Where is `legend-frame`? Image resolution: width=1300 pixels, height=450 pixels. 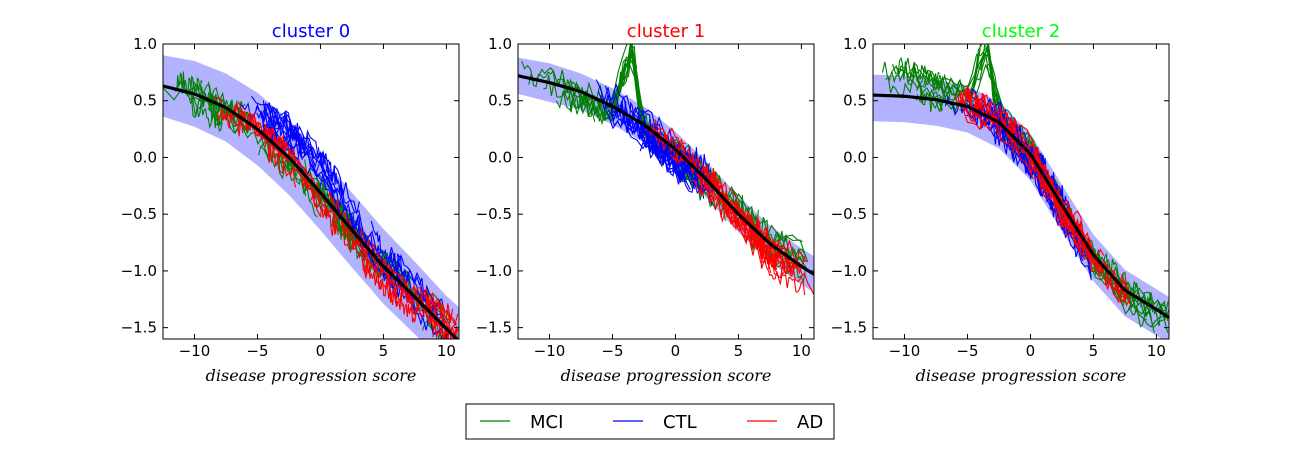 legend-frame is located at coordinates (650, 421).